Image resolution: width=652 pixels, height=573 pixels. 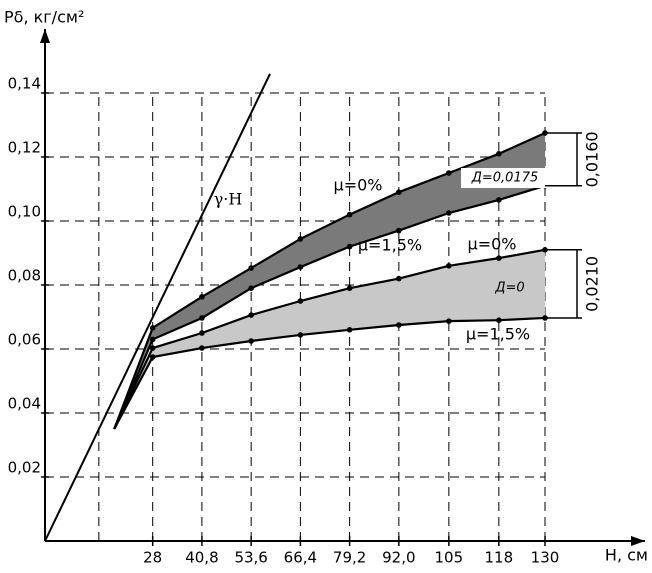 I want to click on band-label: Д=0, so click(x=509, y=288).